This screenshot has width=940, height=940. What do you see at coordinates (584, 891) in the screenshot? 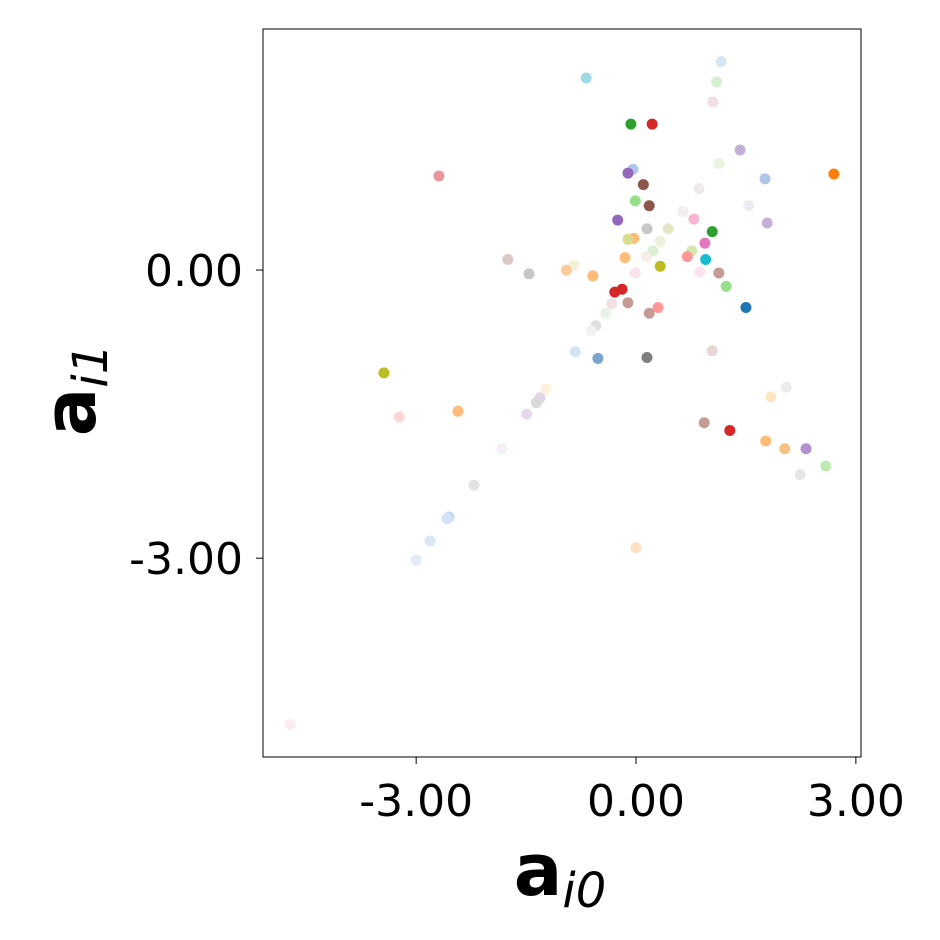
I see `x-label-sub: i0` at bounding box center [584, 891].